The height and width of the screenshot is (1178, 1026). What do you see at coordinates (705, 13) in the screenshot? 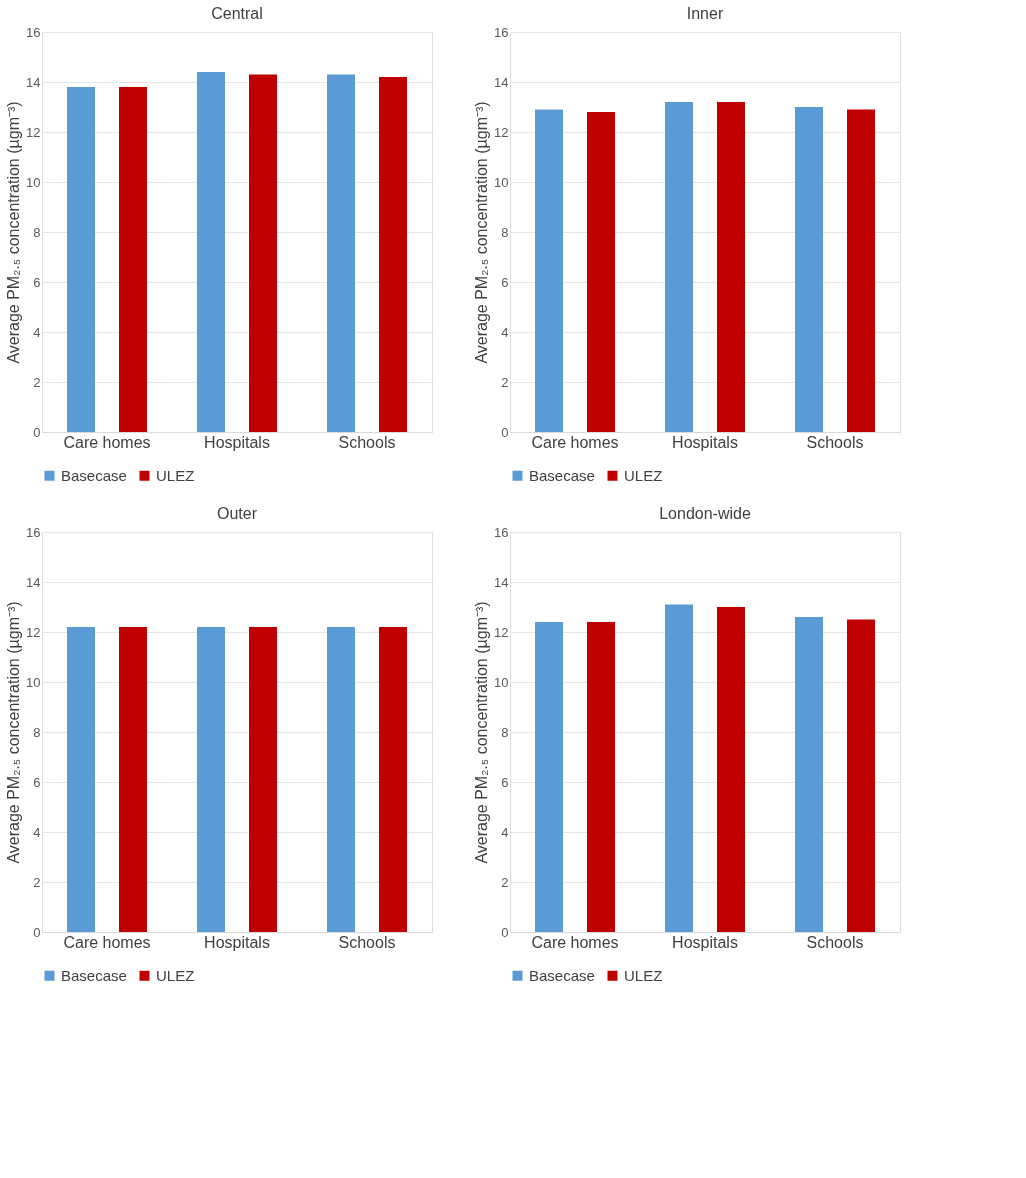
I see `chart-title: Inner` at bounding box center [705, 13].